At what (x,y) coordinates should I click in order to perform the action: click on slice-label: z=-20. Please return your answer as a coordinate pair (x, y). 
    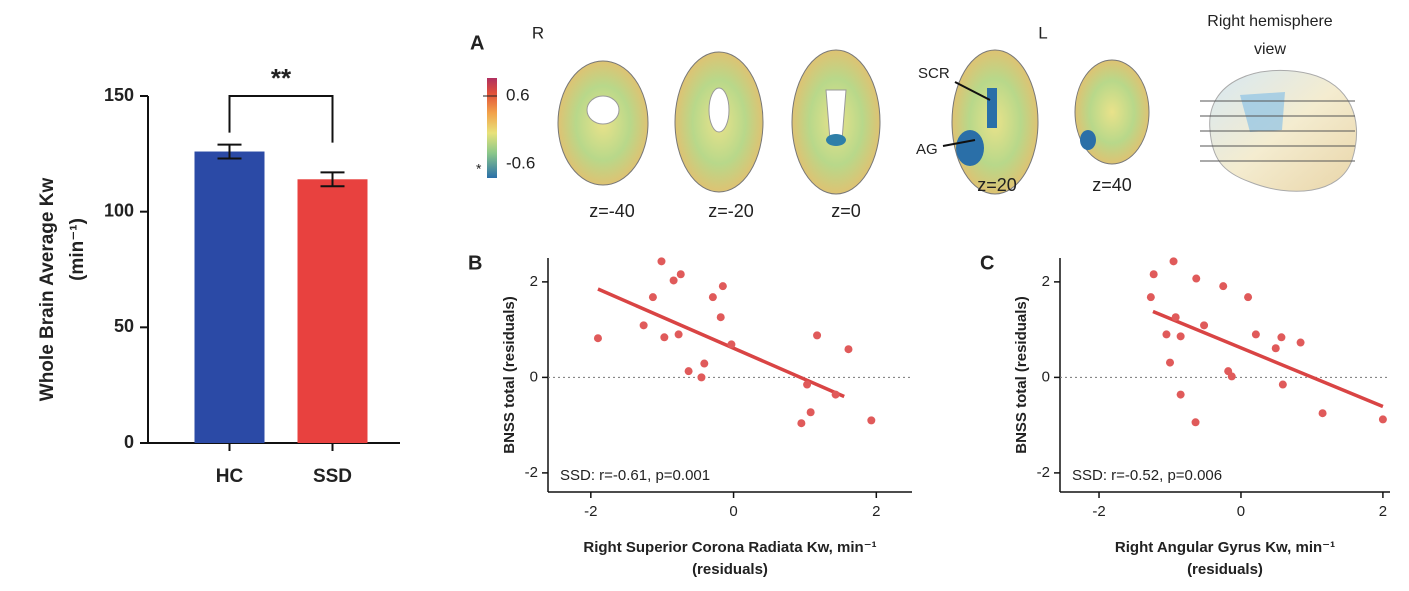
    Looking at the image, I should click on (731, 211).